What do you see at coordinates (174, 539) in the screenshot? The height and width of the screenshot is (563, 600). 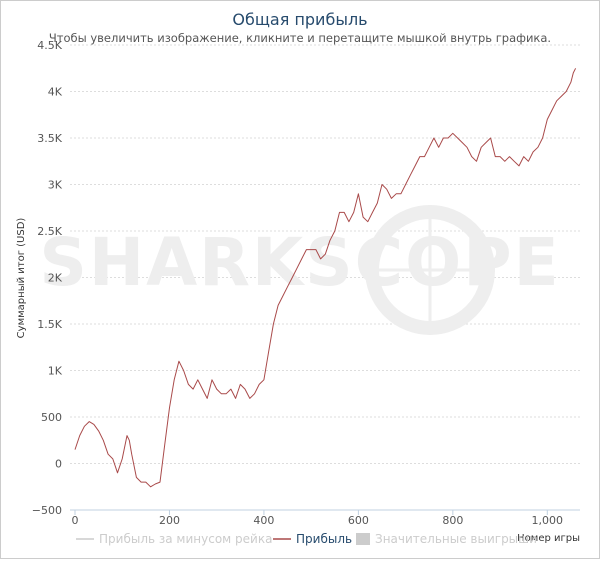 I see `legend-item-net-profit: Прибыль за минусом рейка` at bounding box center [174, 539].